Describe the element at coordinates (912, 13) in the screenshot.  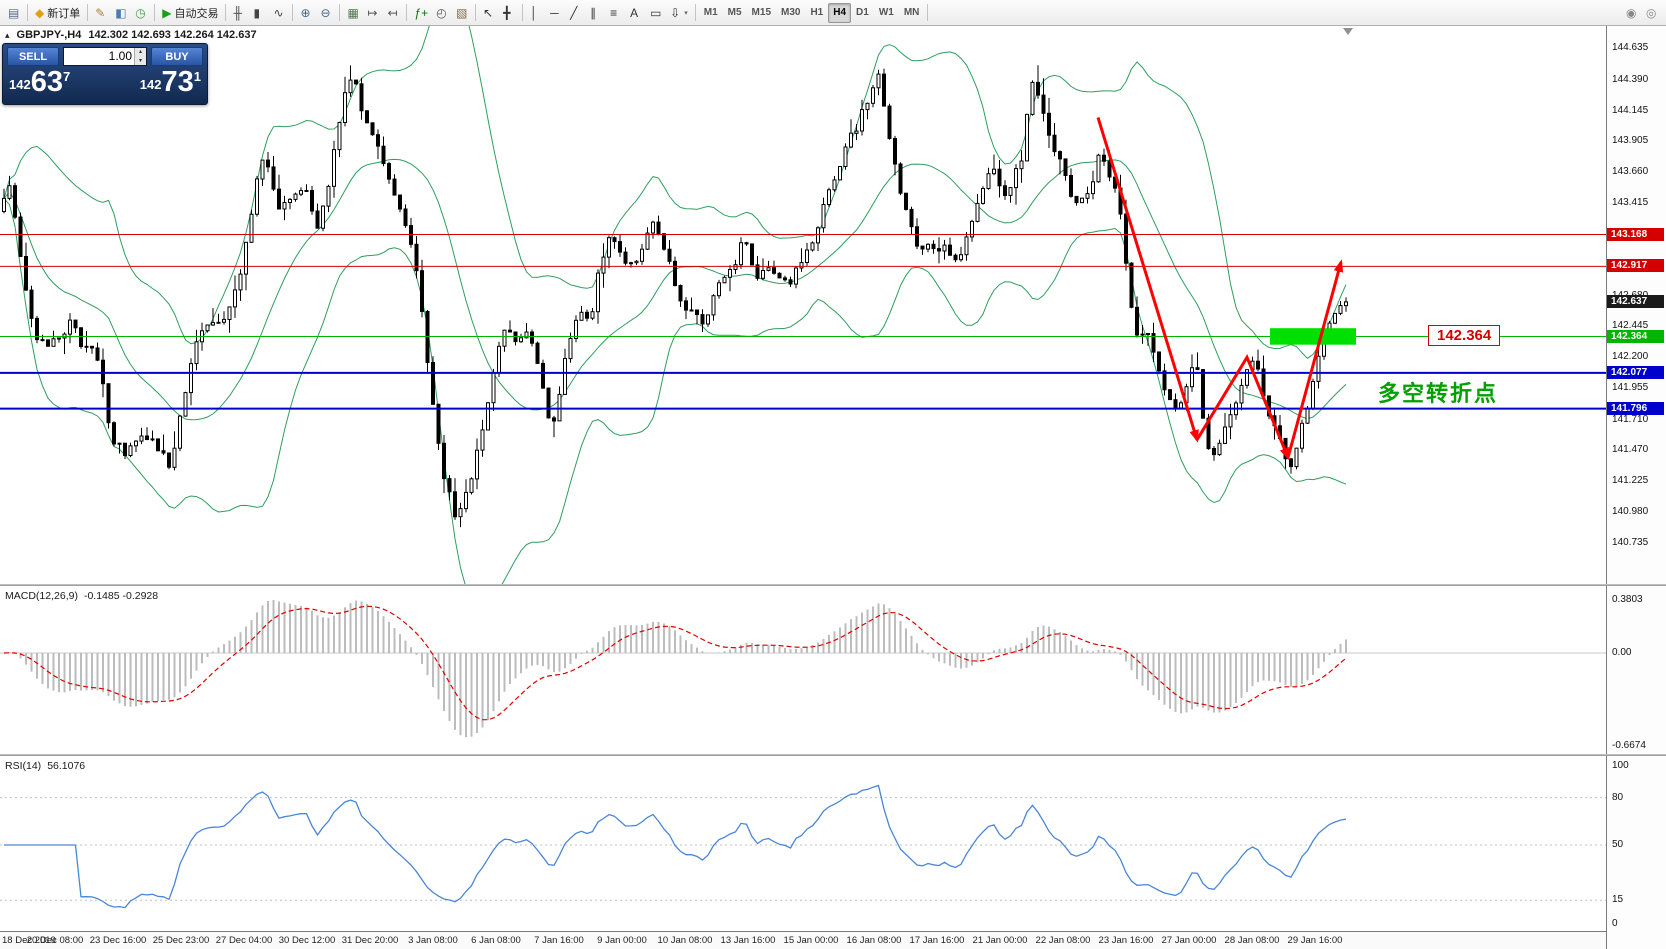
I see `timeframe-mn-button: MN` at that location.